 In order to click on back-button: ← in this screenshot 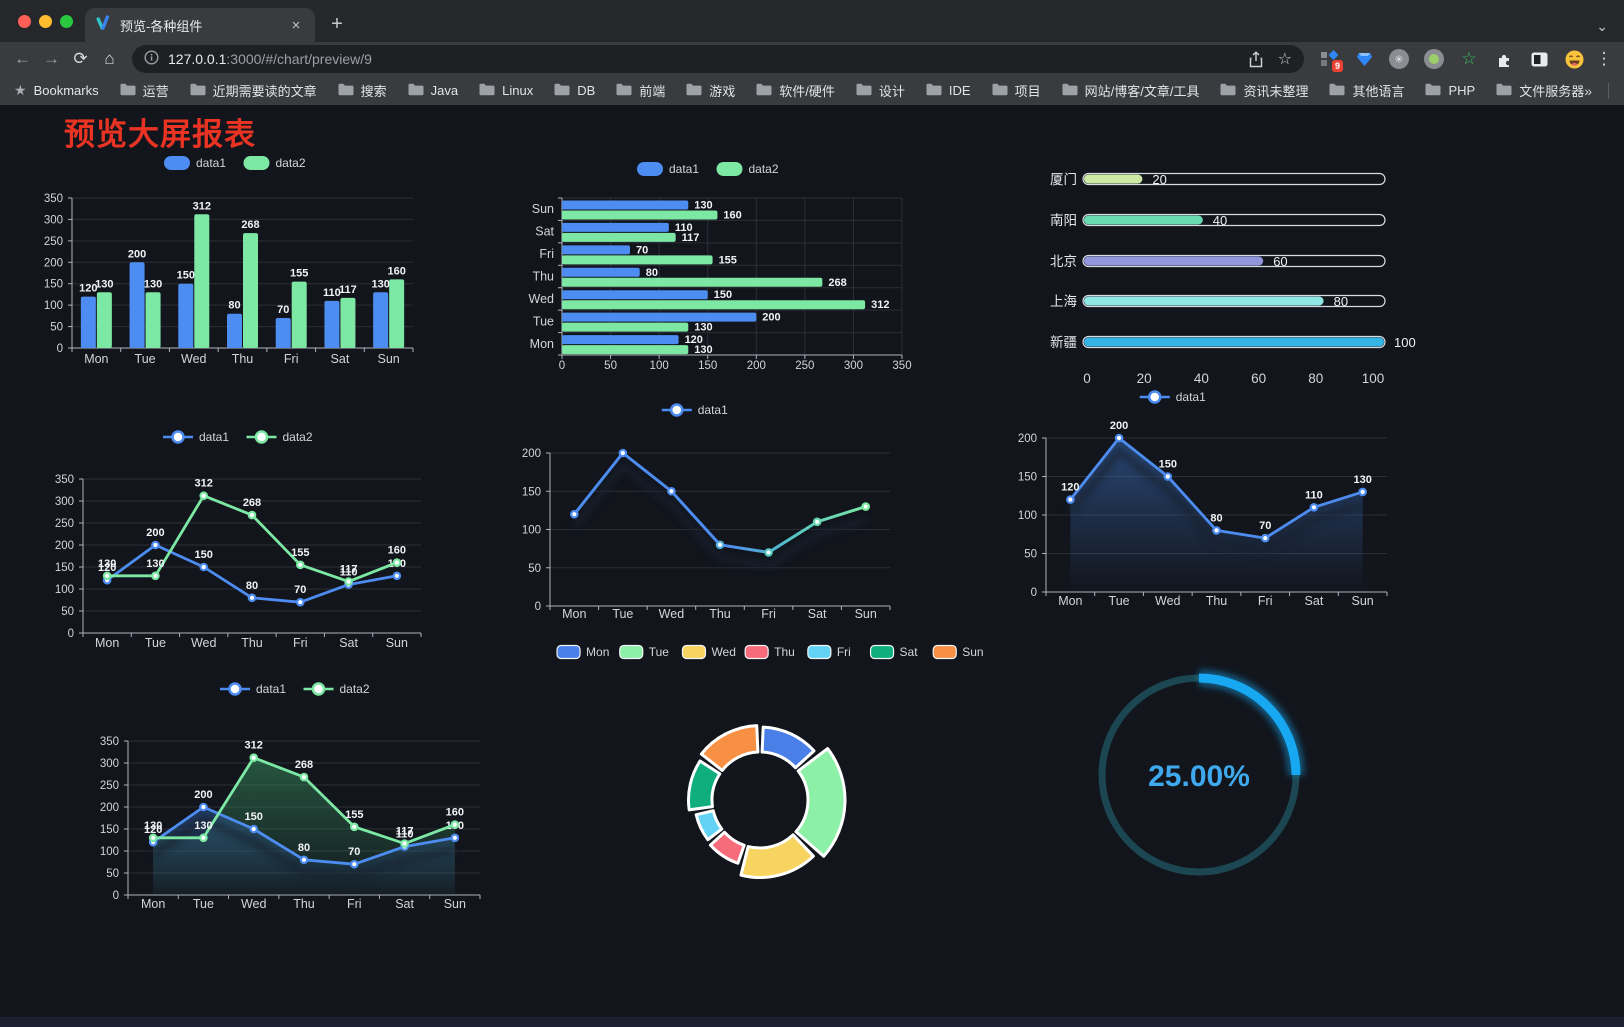, I will do `click(22, 58)`.